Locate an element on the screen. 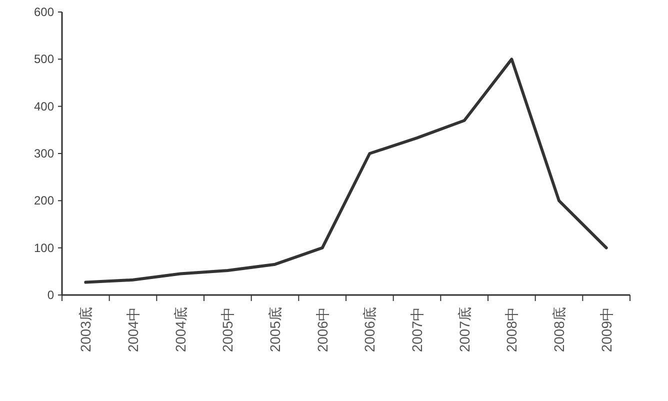 The image size is (668, 401). y-tick-label: 0 is located at coordinates (50, 295).